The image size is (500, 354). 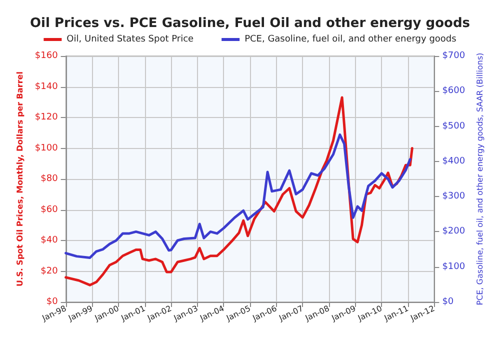 What do you see at coordinates (49, 179) in the screenshot?
I see `y-tick-label: $80` at bounding box center [49, 179].